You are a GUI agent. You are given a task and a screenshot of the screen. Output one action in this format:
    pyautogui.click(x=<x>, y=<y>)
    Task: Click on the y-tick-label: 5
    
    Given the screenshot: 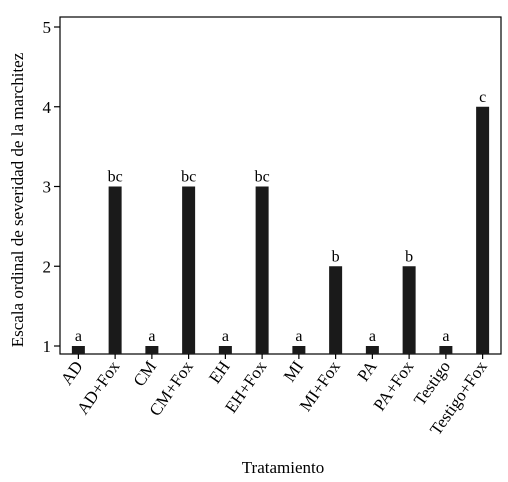 What is the action you would take?
    pyautogui.click(x=47, y=27)
    